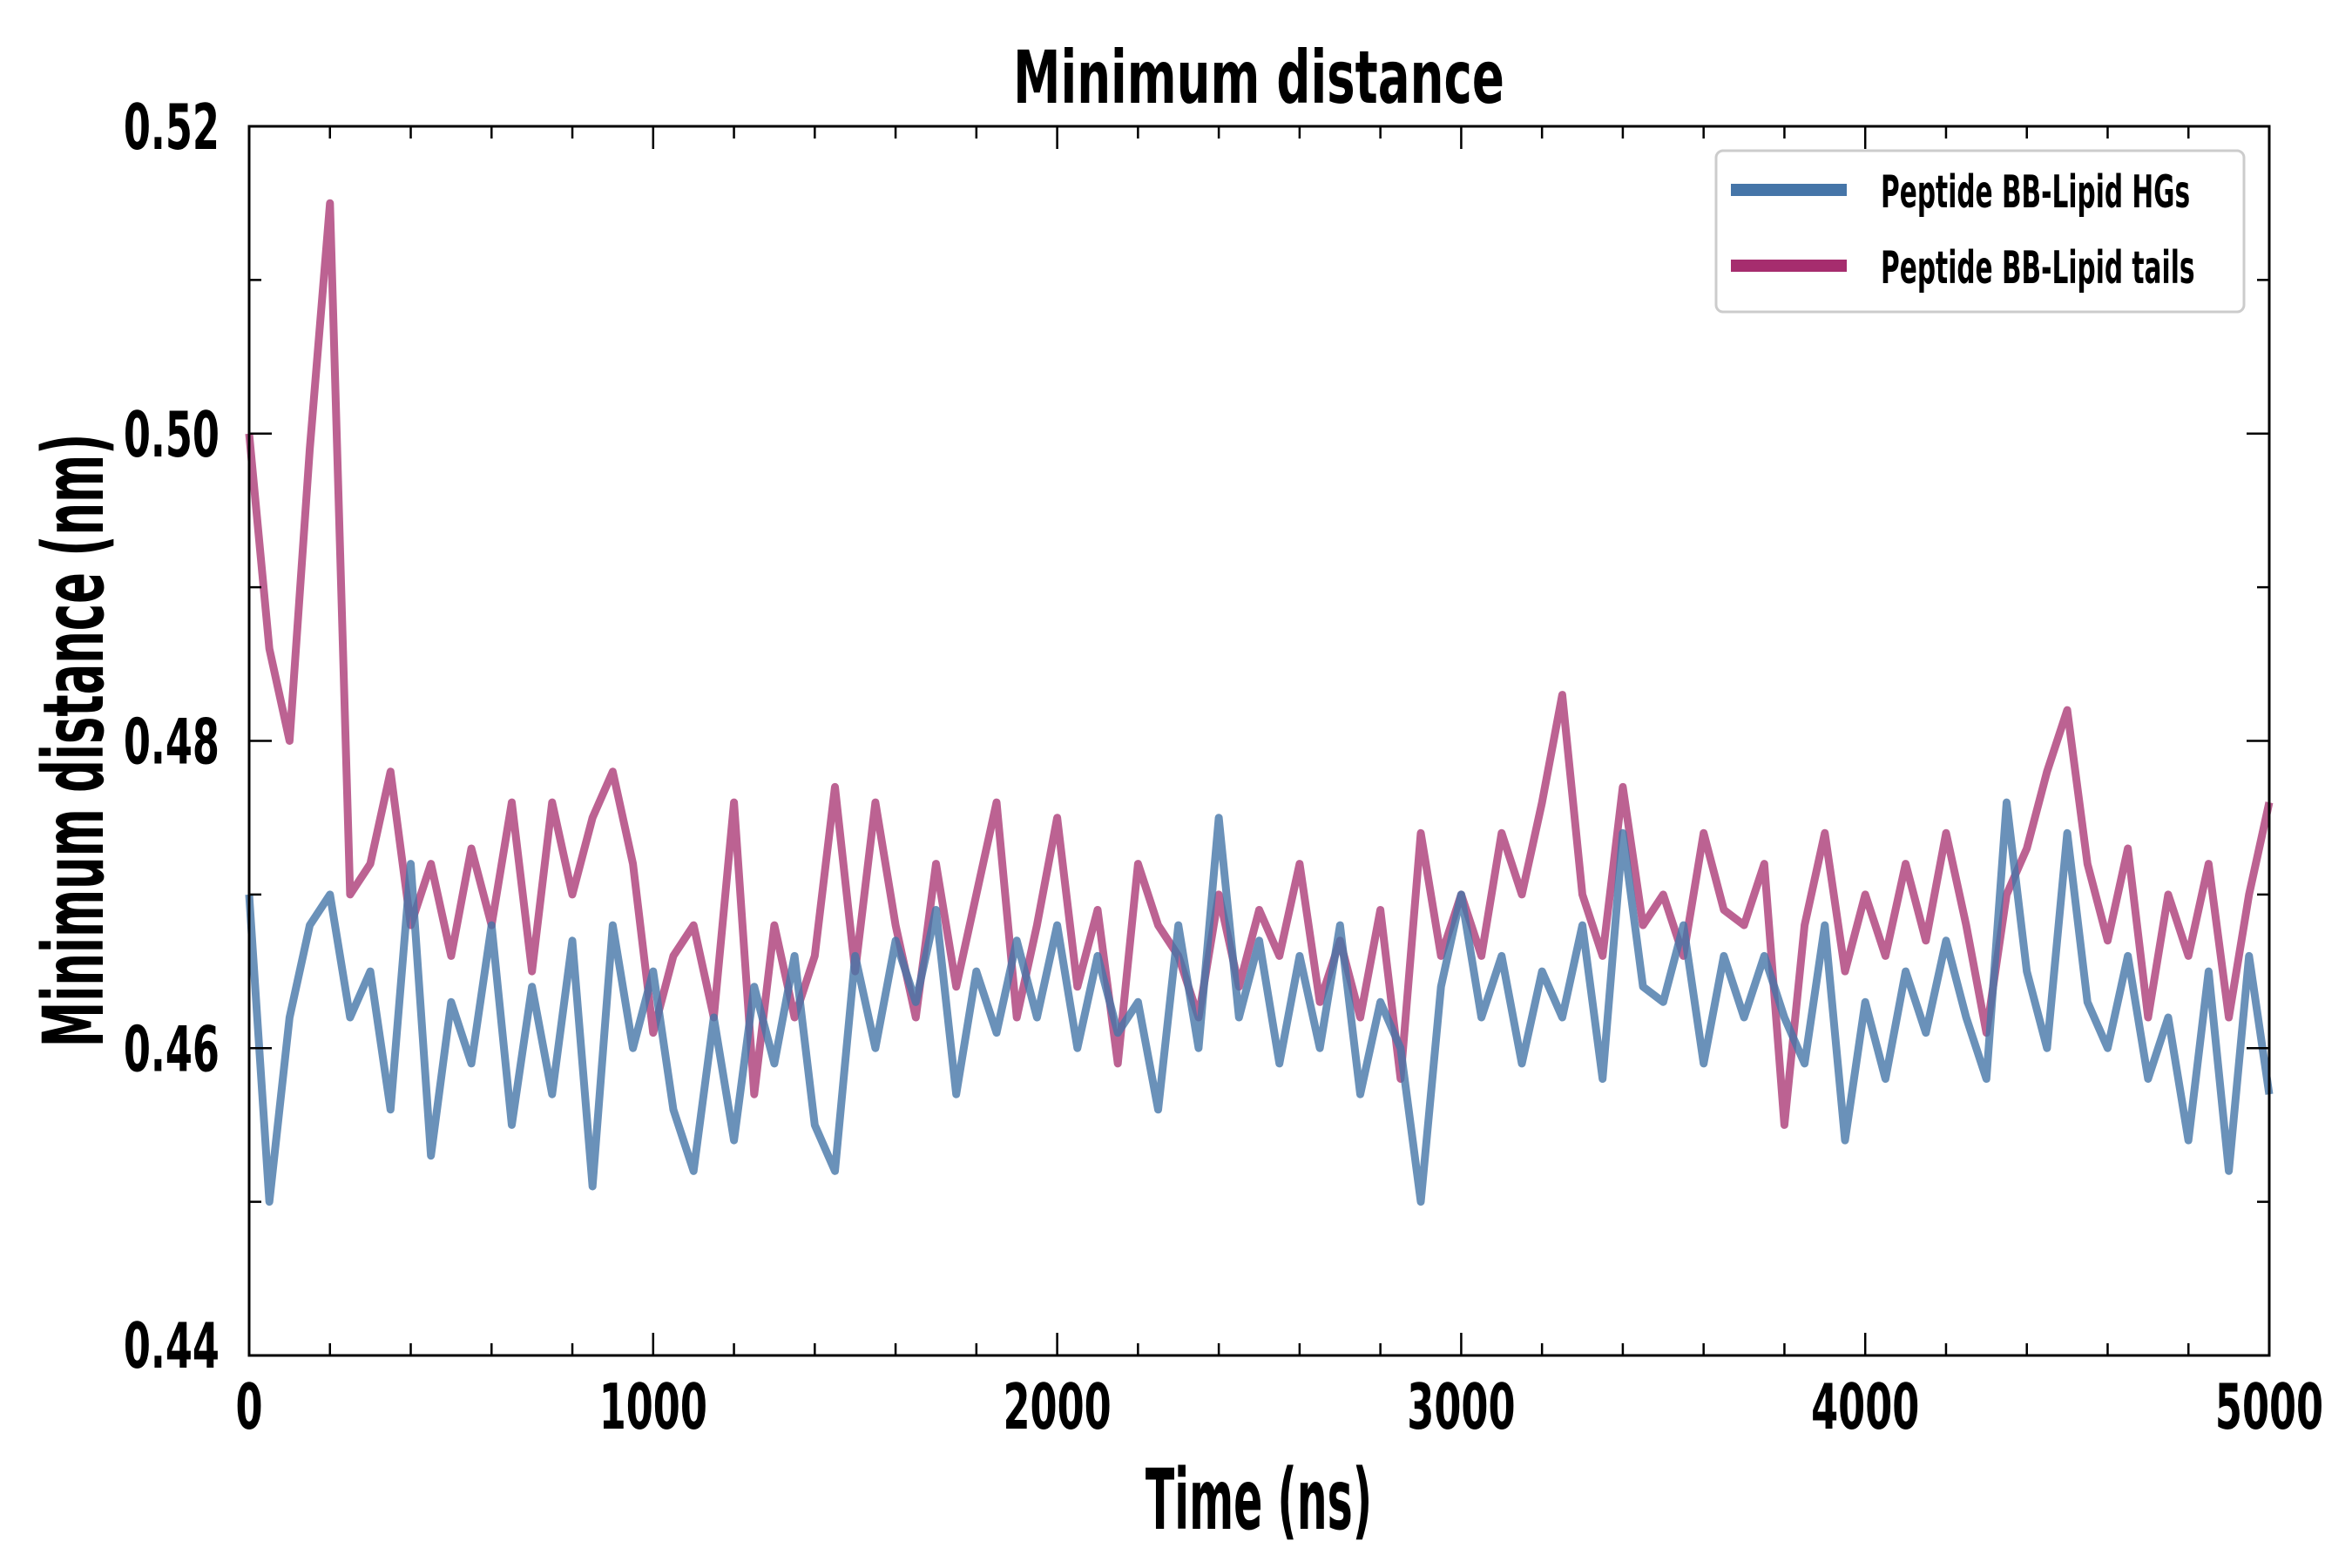 The height and width of the screenshot is (1568, 2352). I want to click on x-tick-label: 0, so click(248, 1408).